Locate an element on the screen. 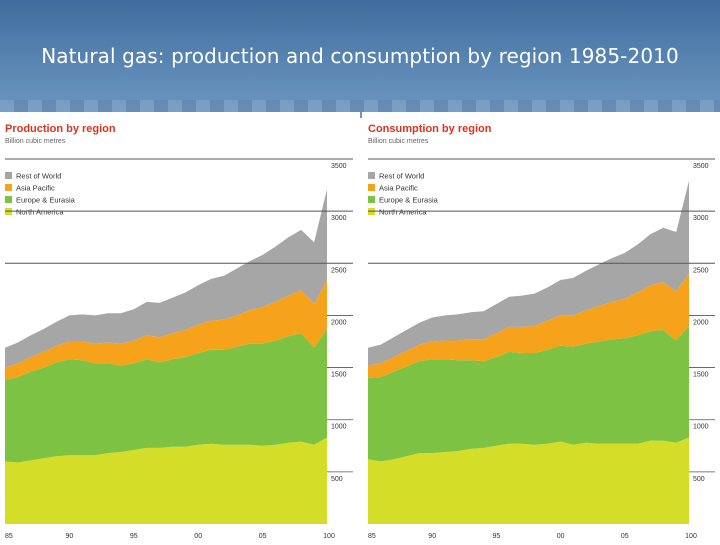 This screenshot has width=720, height=545. consumption-legend-label: Asia Pacific is located at coordinates (398, 188).